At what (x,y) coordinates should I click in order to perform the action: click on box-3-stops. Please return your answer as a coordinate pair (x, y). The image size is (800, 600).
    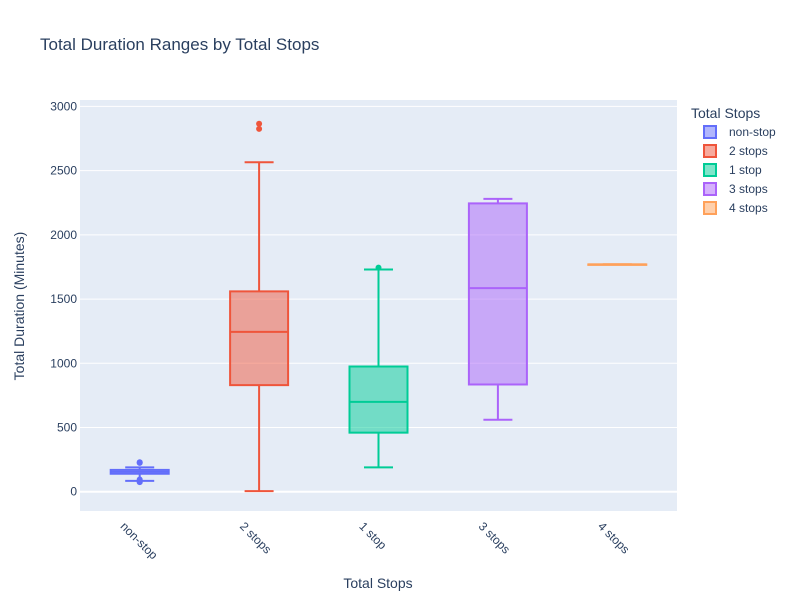
    Looking at the image, I should click on (497, 309).